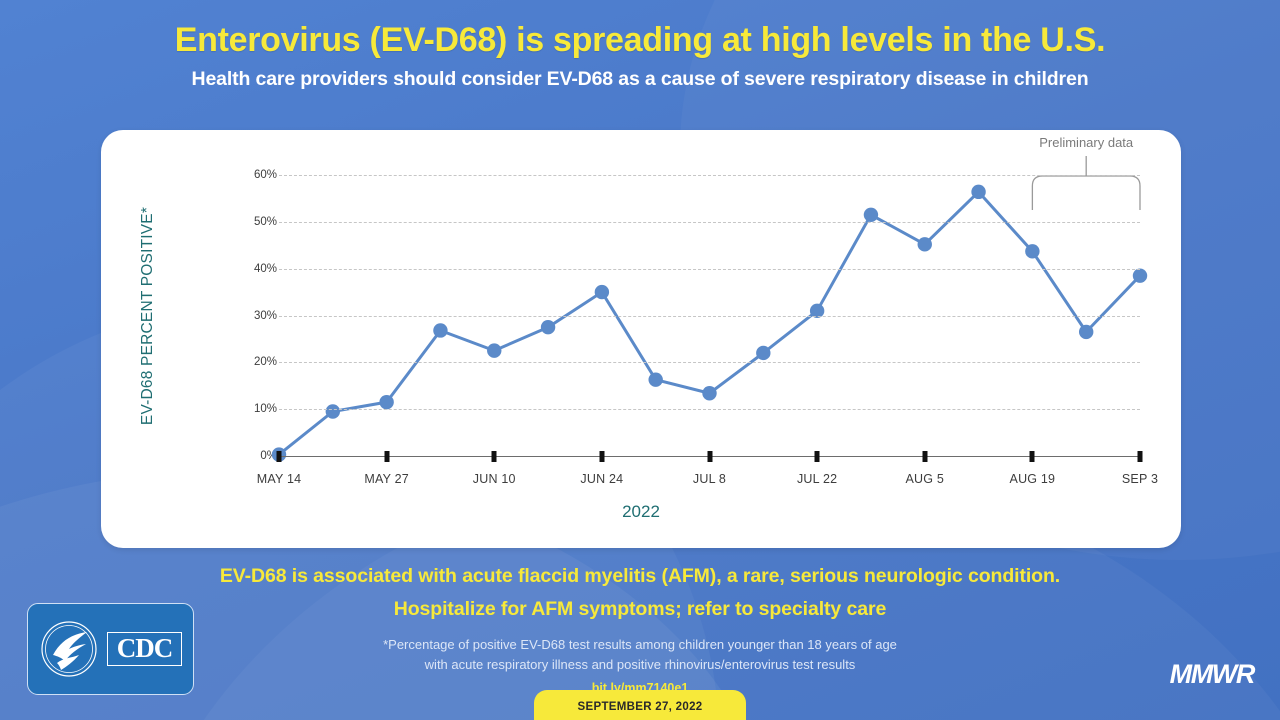 The image size is (1280, 720). Describe the element at coordinates (279, 479) in the screenshot. I see `x-axis-tick-label: MAY 14` at that location.